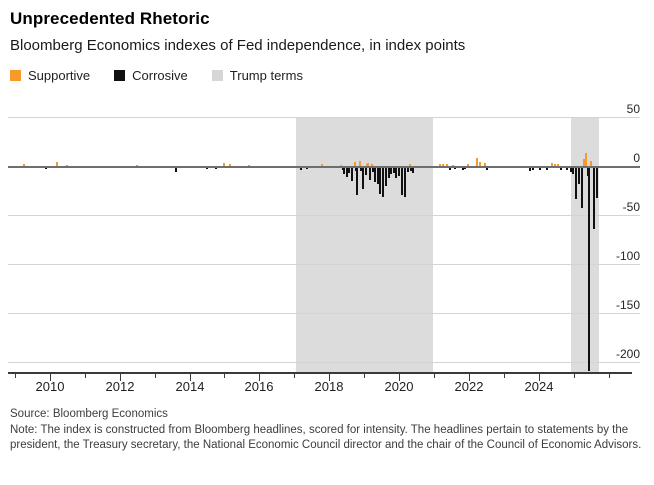 This screenshot has width=654, height=485. Describe the element at coordinates (160, 75) in the screenshot. I see `legend-label-corrosive: Corrosive` at that location.